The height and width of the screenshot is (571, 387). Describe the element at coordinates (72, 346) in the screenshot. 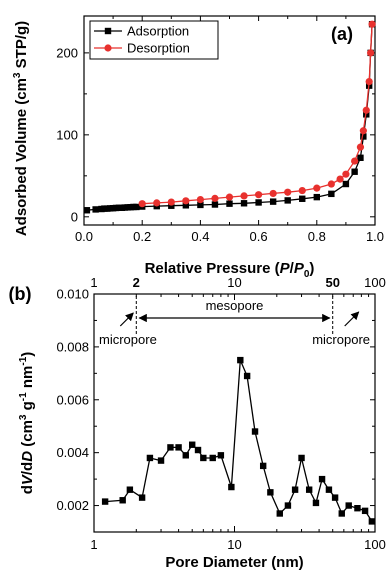

I see `panel-b-y-tick-label: 0.008` at that location.